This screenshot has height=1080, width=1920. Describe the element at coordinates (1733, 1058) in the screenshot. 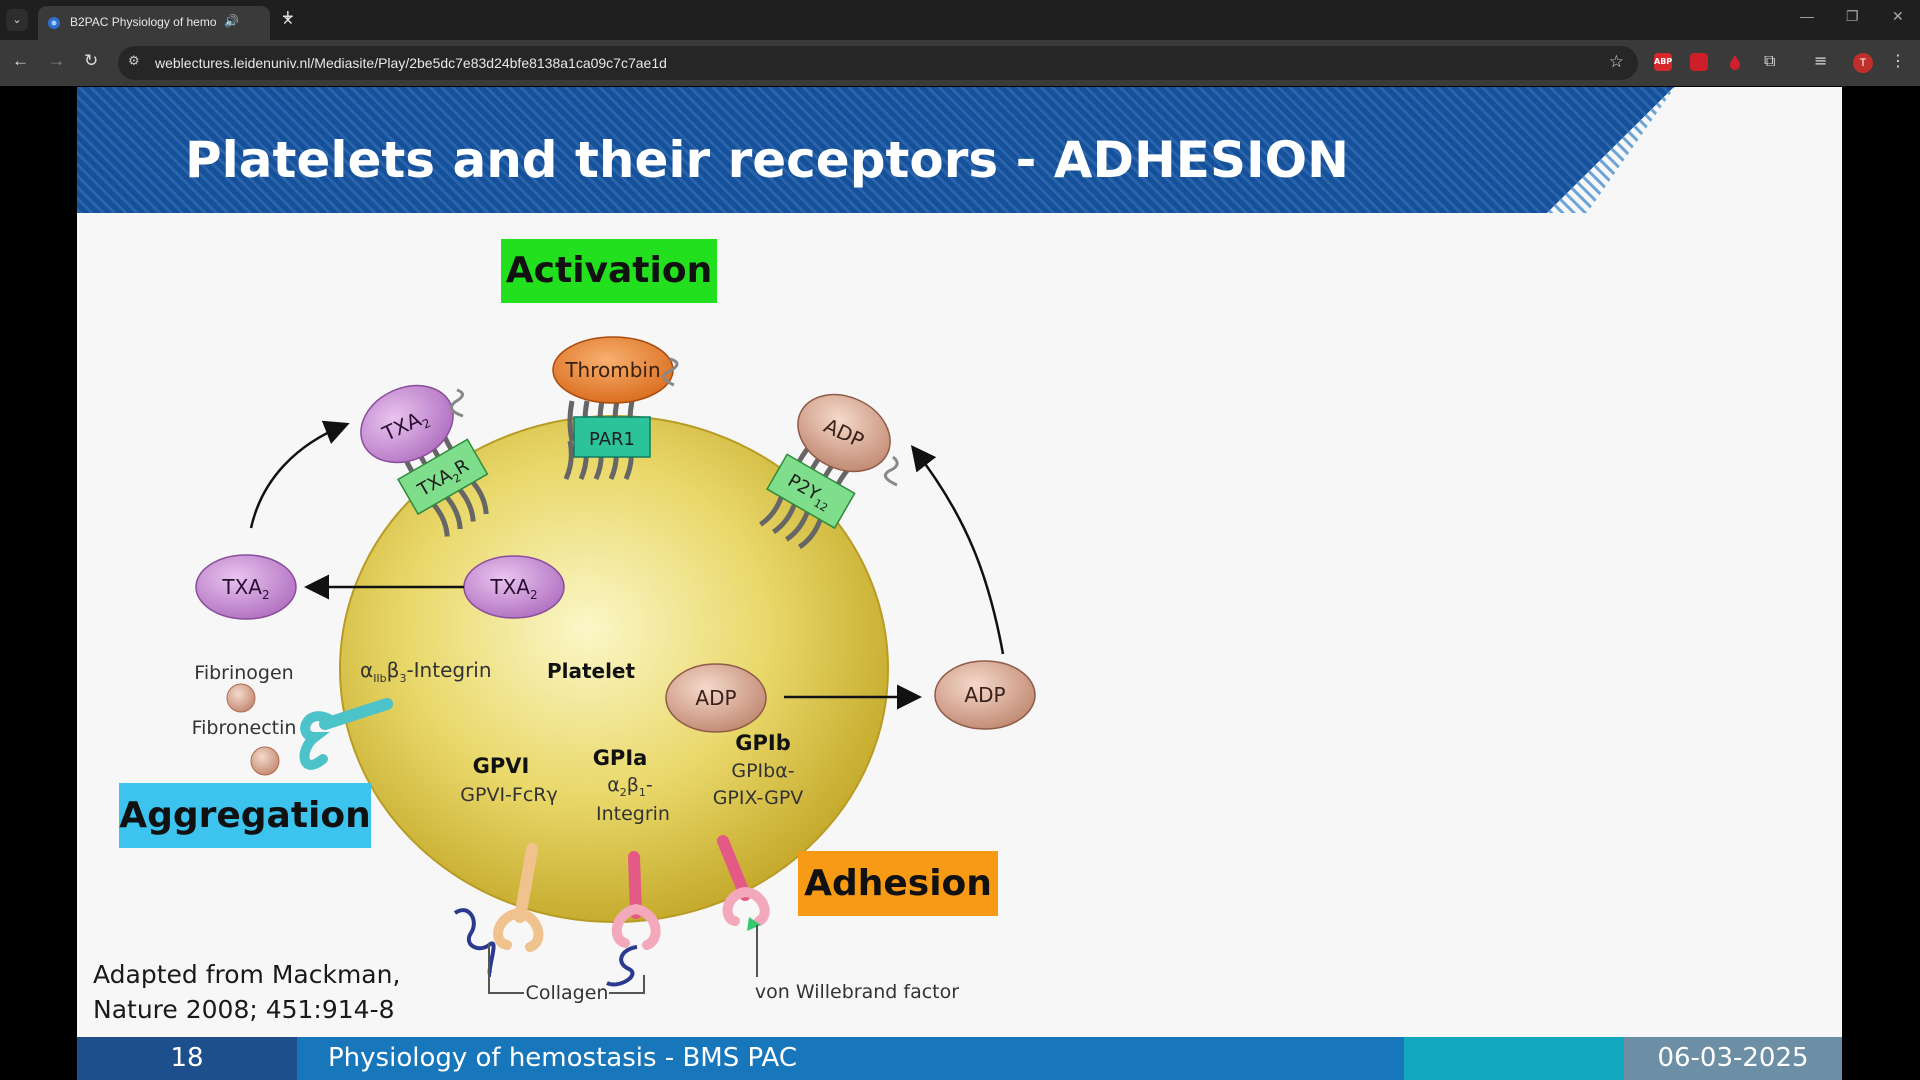

I see `slide-date: 06-03-2025` at that location.